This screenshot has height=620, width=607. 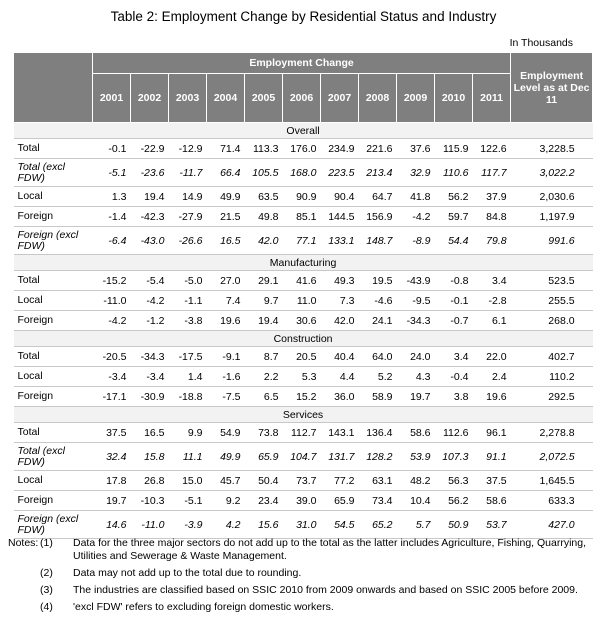 I want to click on cell-value: 19.7, so click(x=415, y=396).